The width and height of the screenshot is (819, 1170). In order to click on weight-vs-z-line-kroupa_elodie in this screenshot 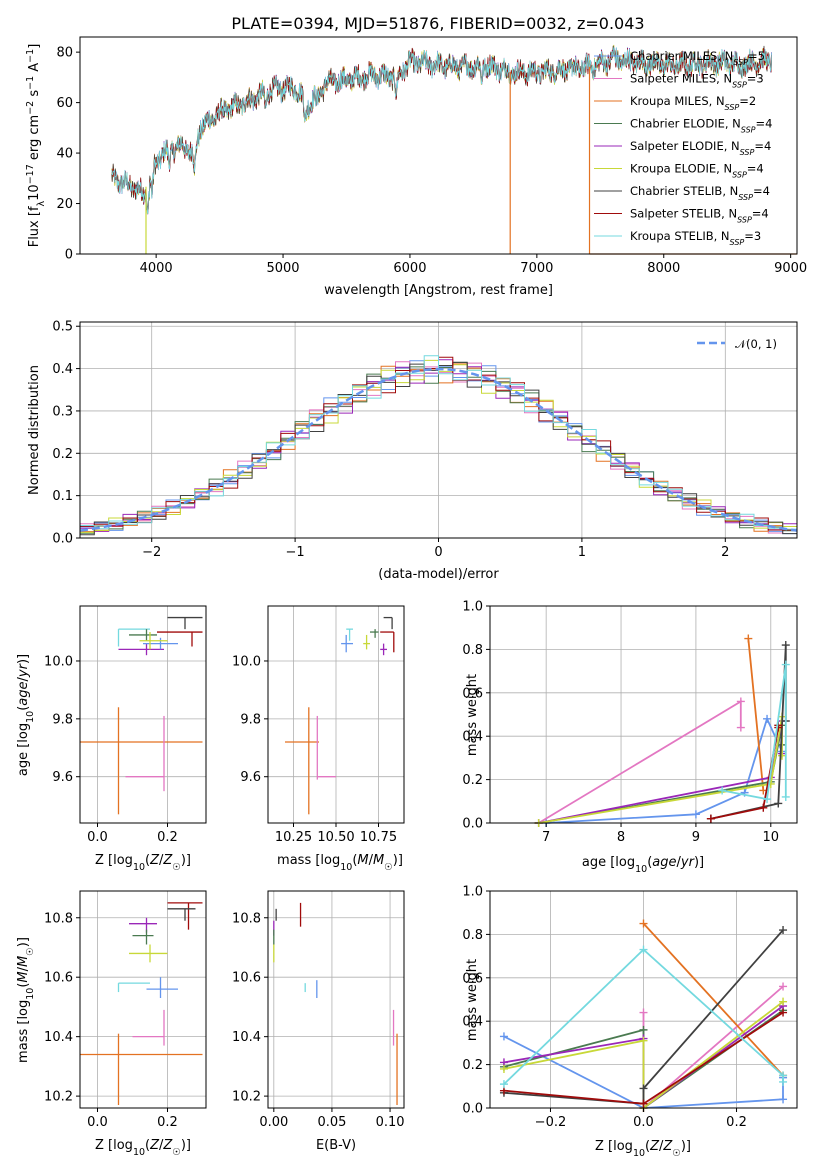, I will do `click(643, 1055)`.